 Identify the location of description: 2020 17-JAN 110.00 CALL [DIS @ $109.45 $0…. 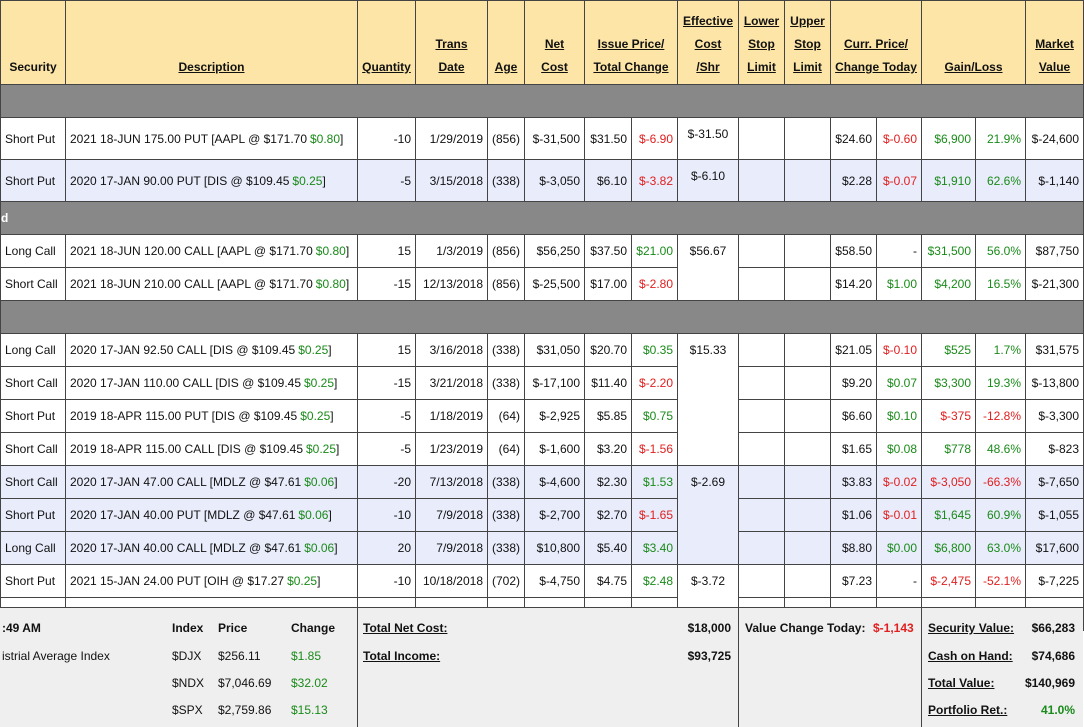
(211, 383).